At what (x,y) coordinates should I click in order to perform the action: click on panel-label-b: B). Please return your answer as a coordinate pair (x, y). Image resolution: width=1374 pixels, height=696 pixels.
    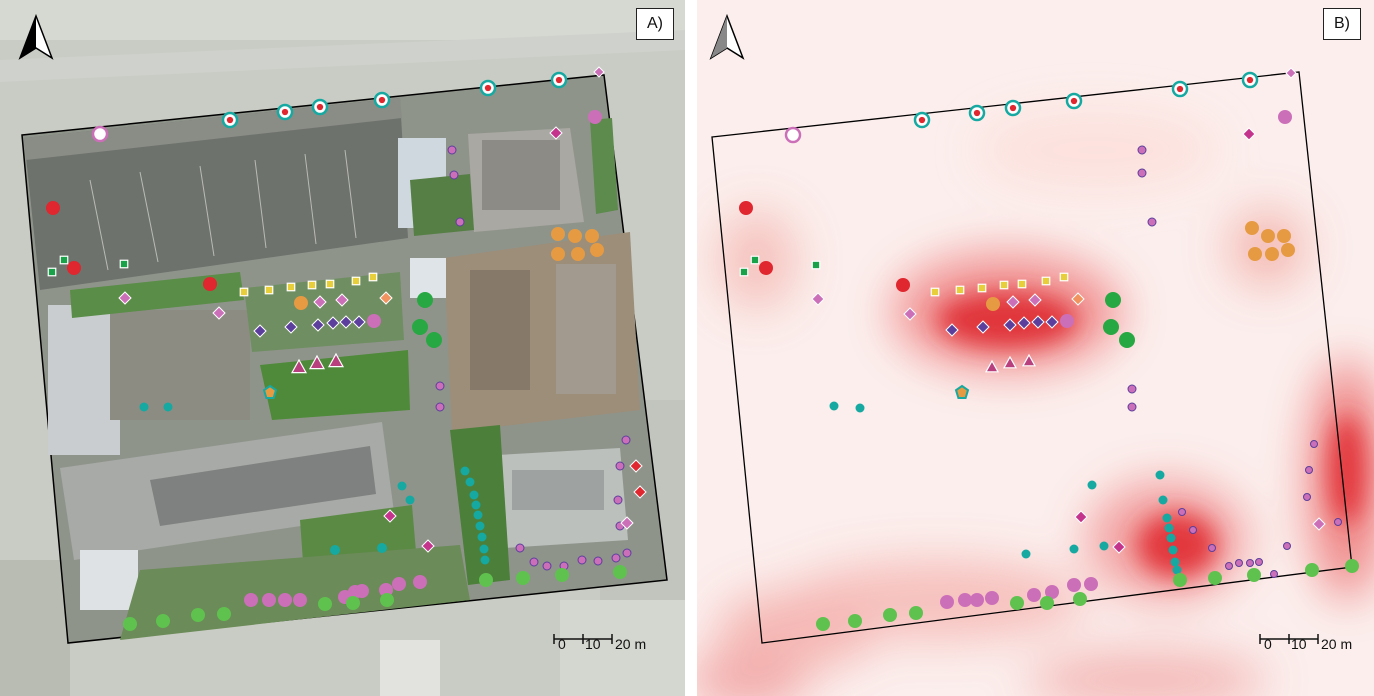
    Looking at the image, I should click on (1342, 24).